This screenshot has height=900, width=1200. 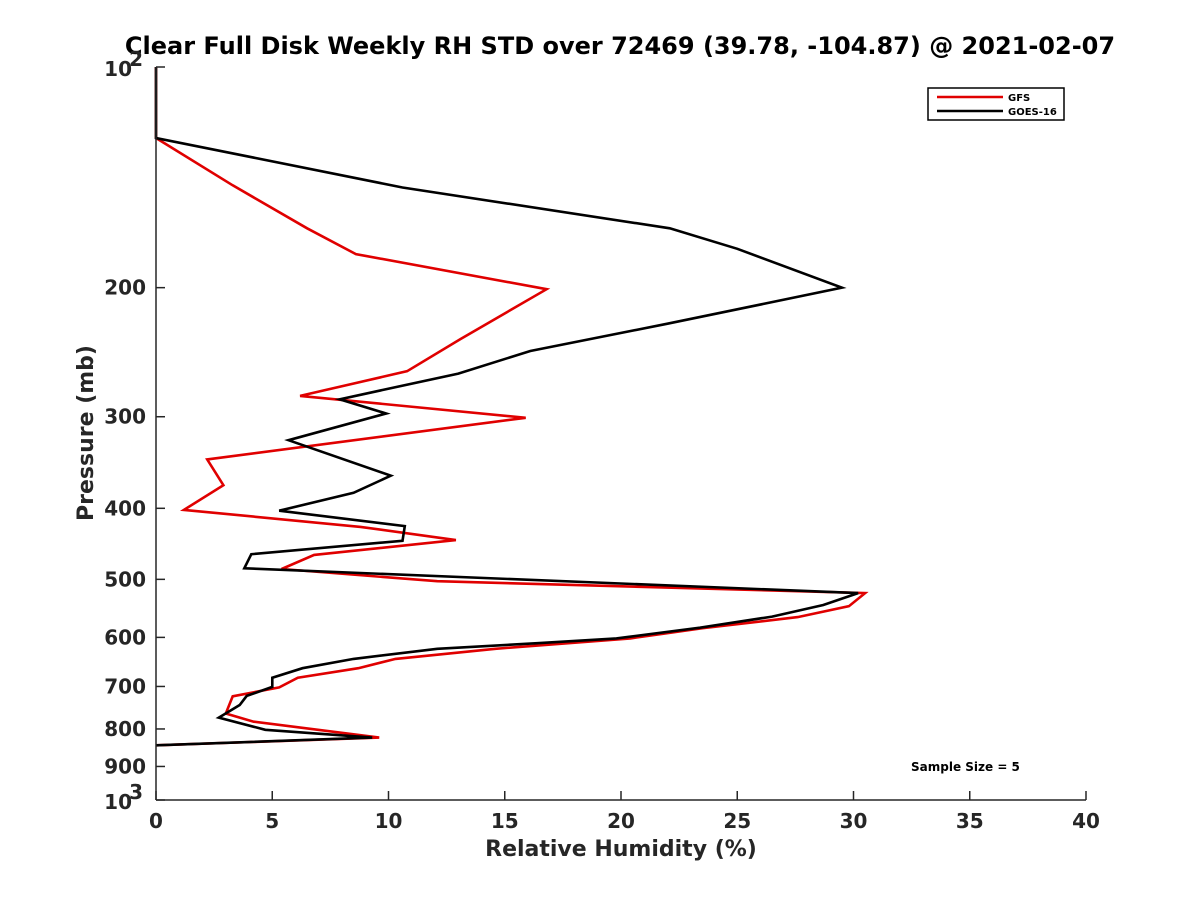 I want to click on legend-box, so click(x=996, y=104).